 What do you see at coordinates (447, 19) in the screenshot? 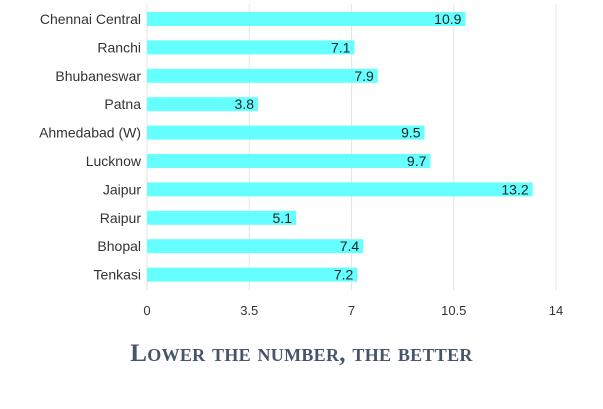
I see `data-label: 10.9` at bounding box center [447, 19].